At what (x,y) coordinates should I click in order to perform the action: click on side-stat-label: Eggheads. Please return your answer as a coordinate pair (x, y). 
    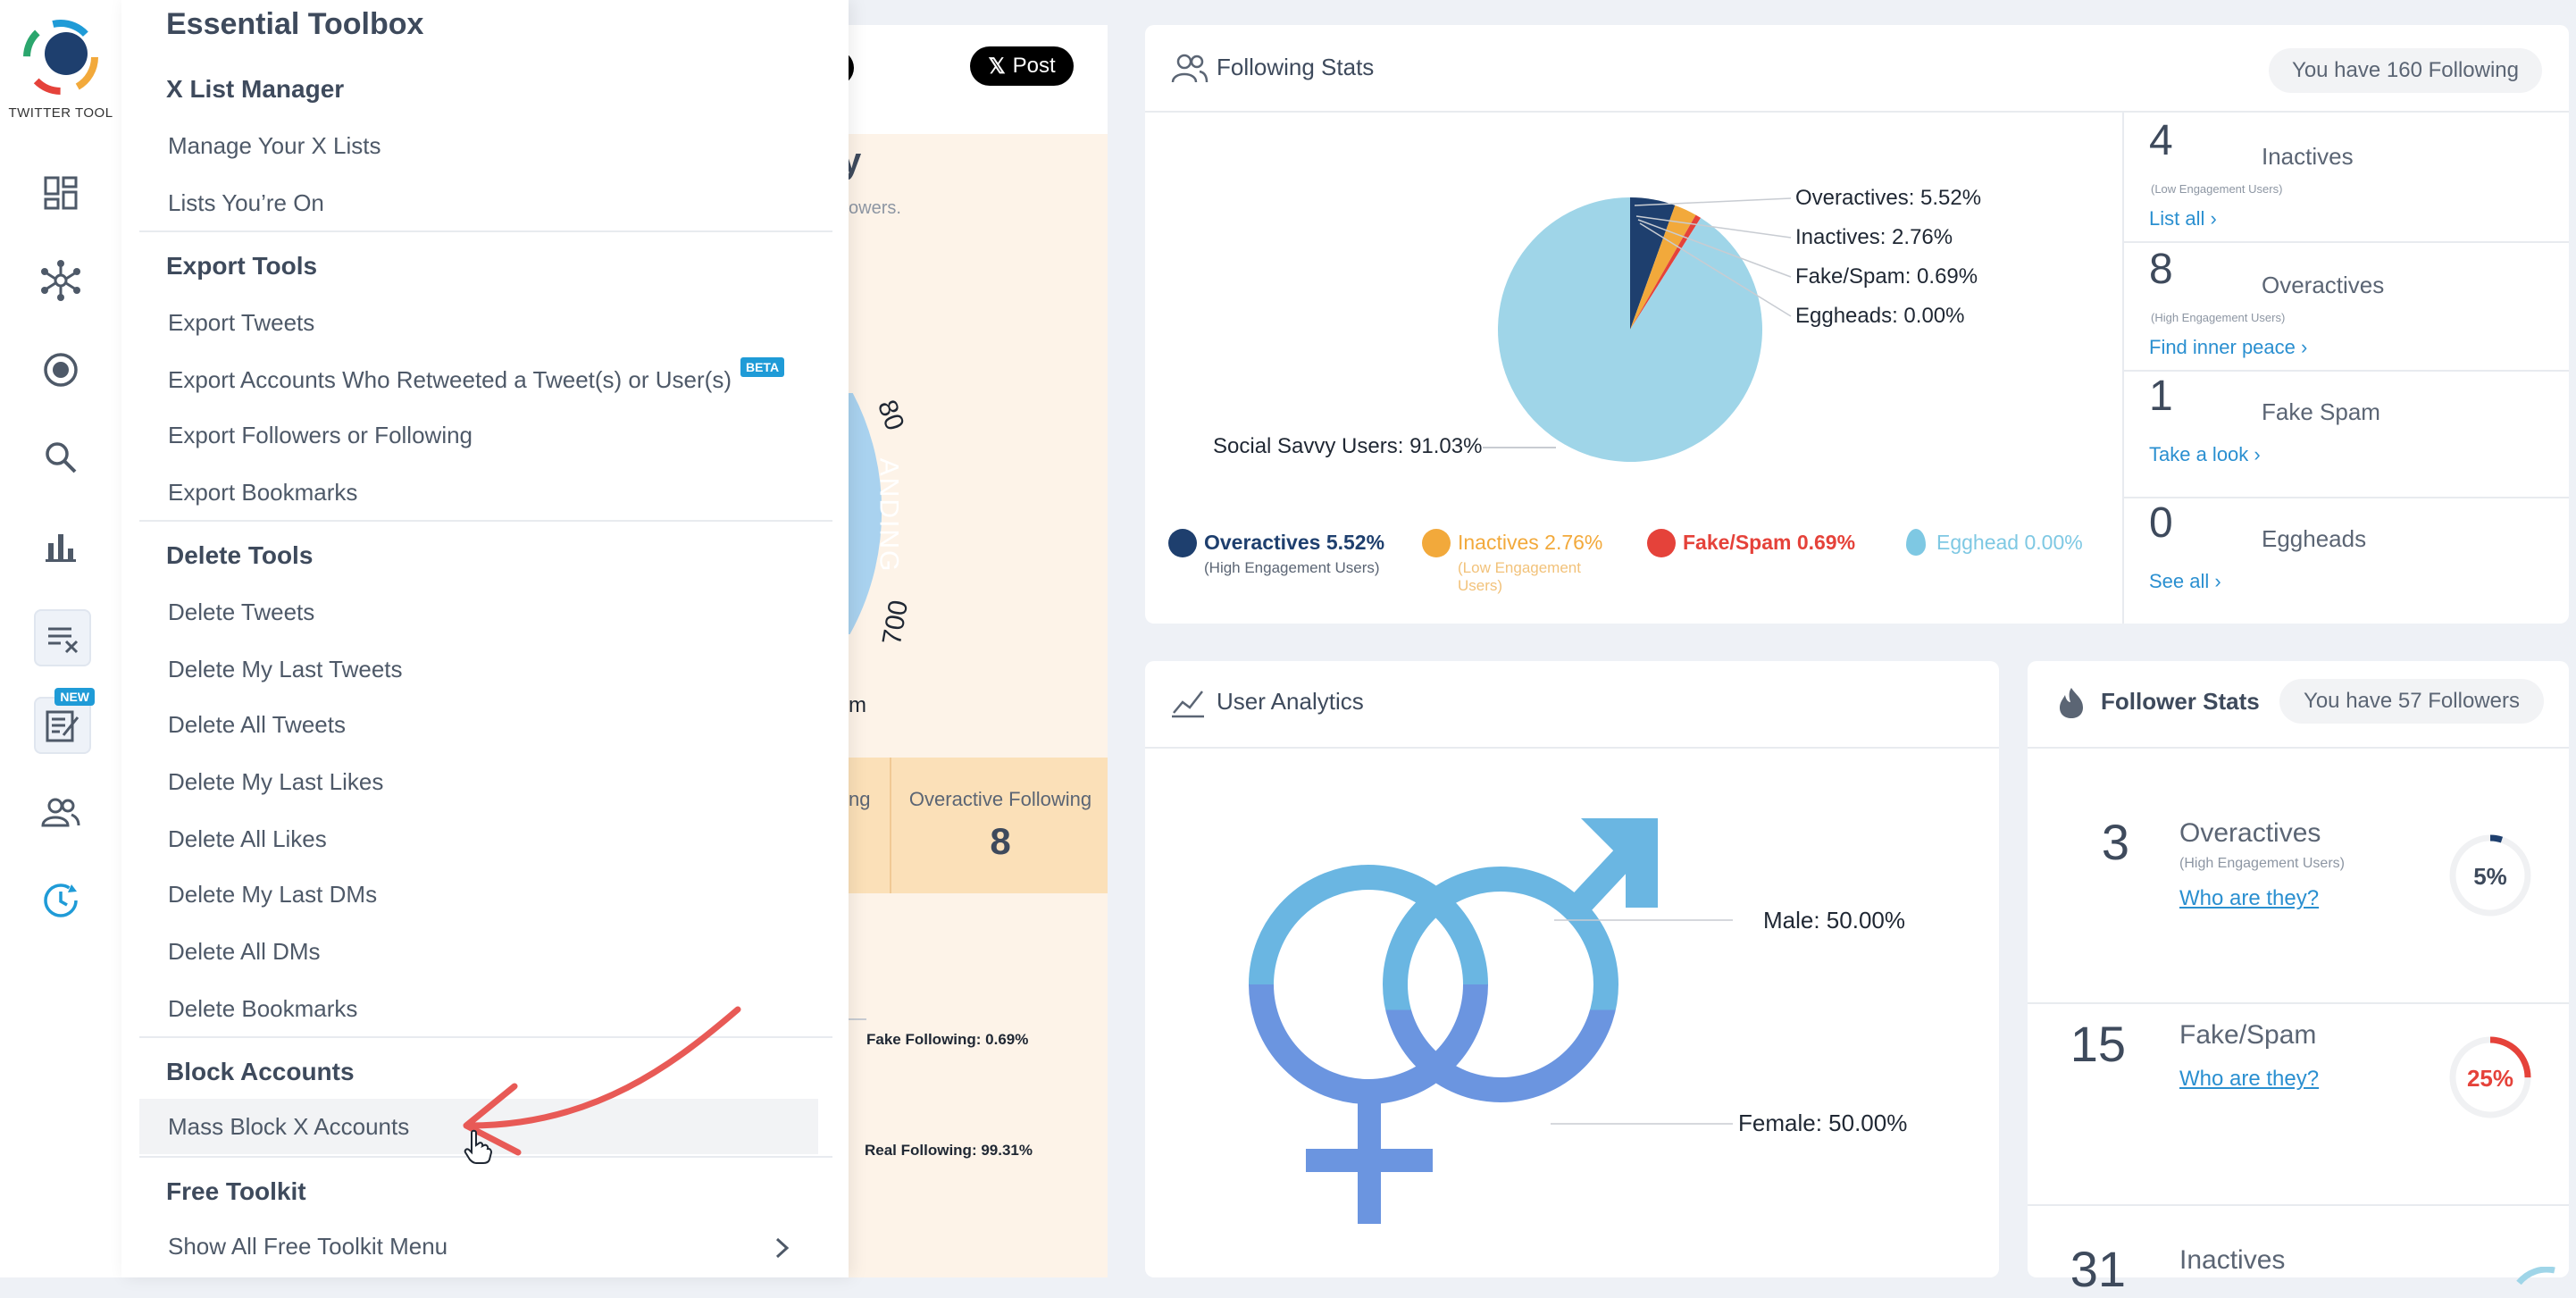
    Looking at the image, I should click on (2314, 538).